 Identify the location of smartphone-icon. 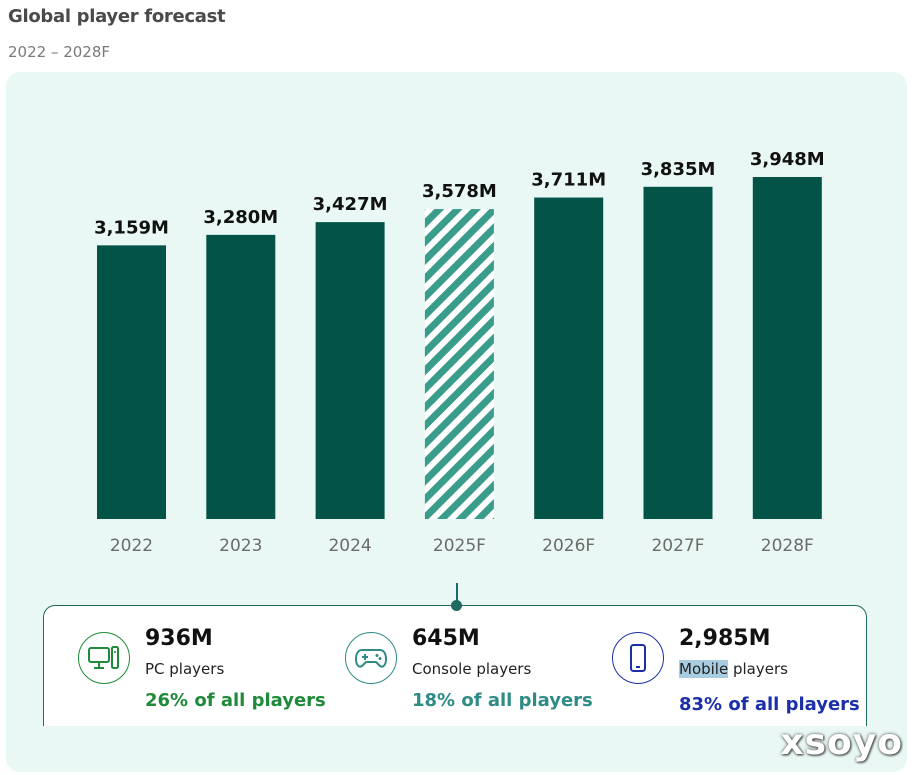
(638, 658).